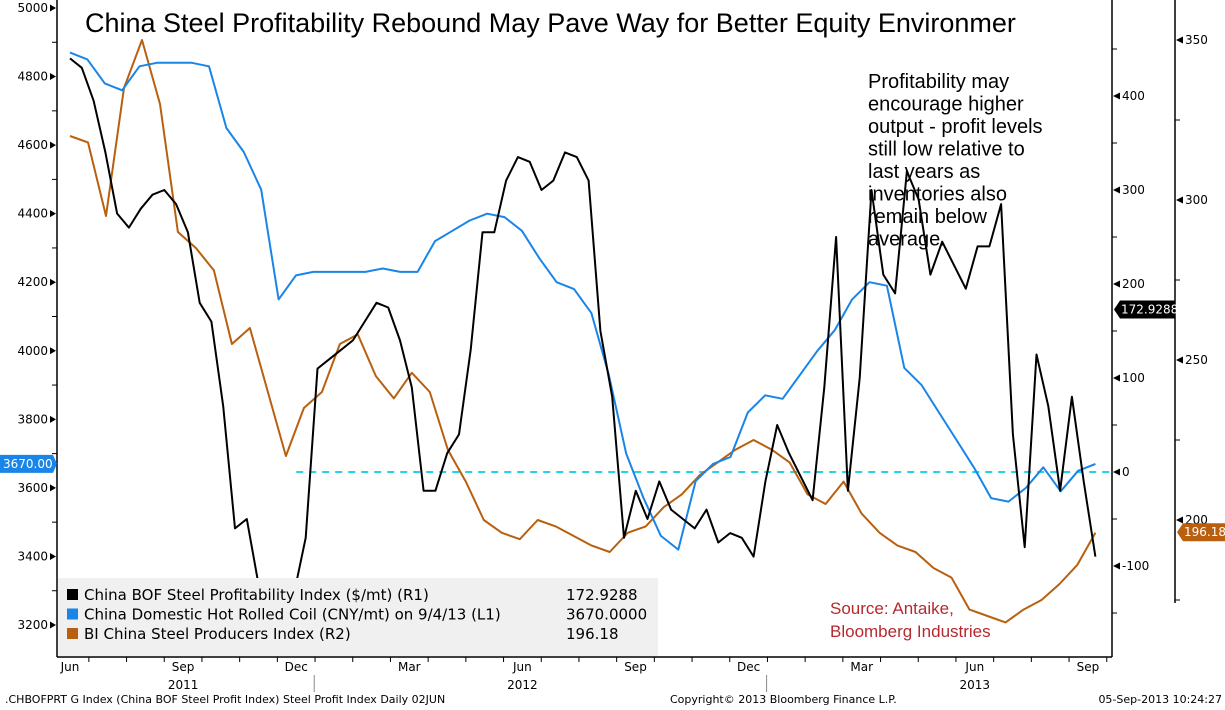  Describe the element at coordinates (892, 608) in the screenshot. I see `source-line: Source: Antaike,` at that location.